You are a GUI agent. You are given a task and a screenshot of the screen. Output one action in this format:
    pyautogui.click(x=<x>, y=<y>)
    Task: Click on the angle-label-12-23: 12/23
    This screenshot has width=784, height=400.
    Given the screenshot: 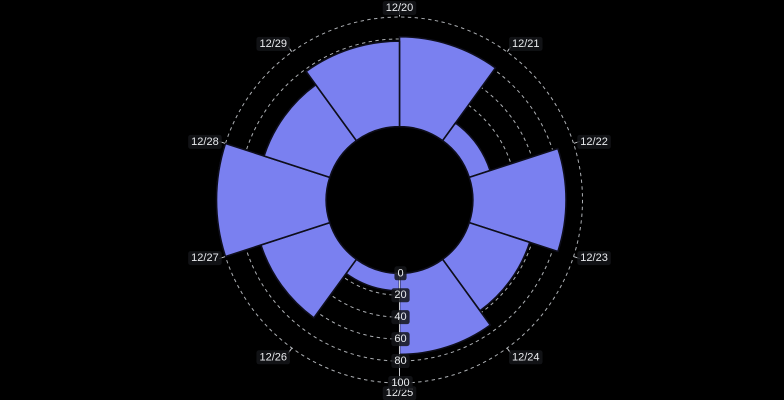 What is the action you would take?
    pyautogui.click(x=594, y=258)
    